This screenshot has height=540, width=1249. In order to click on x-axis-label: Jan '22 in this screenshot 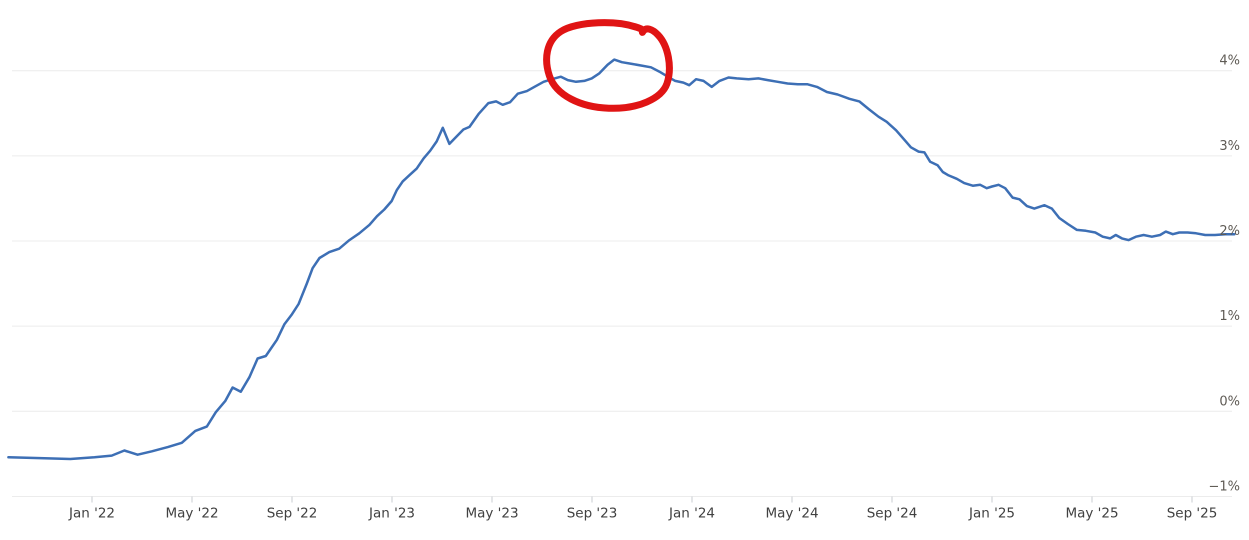, I will do `click(91, 513)`.